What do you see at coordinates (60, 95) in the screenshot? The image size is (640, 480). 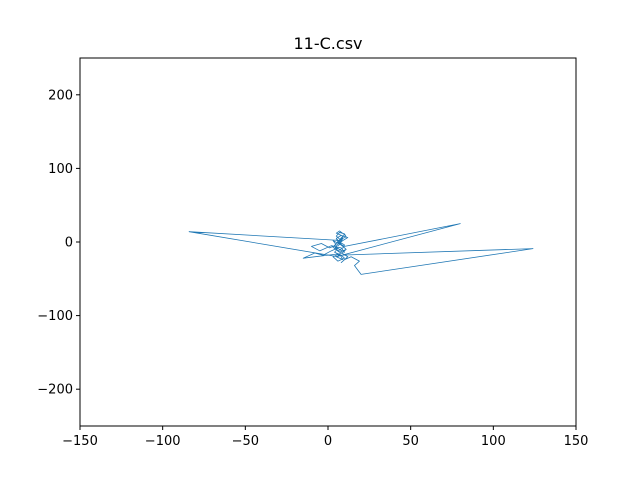 I see `y-tick-label: 200` at bounding box center [60, 95].